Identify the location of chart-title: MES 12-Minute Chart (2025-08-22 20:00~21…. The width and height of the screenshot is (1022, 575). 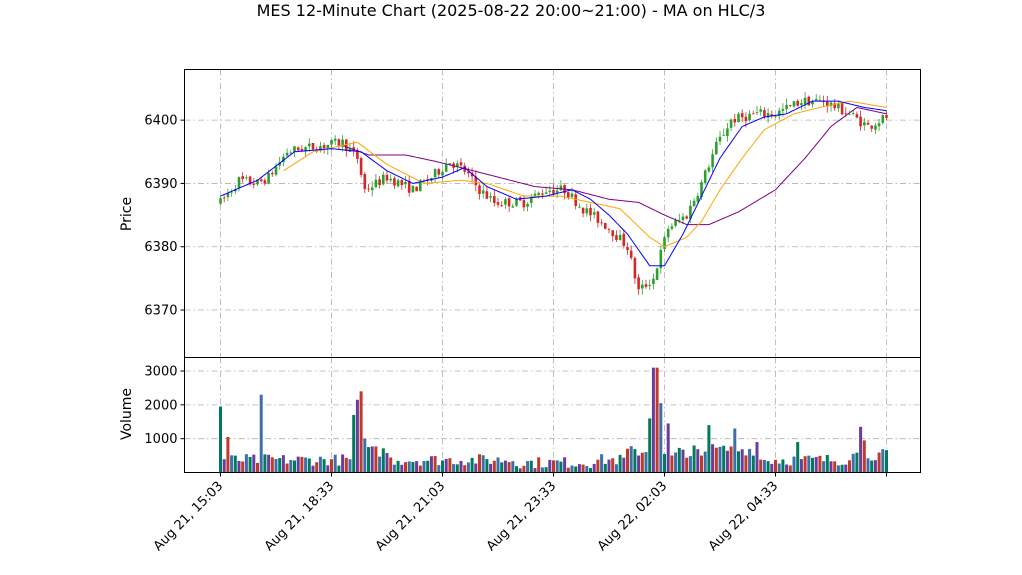
(511, 10).